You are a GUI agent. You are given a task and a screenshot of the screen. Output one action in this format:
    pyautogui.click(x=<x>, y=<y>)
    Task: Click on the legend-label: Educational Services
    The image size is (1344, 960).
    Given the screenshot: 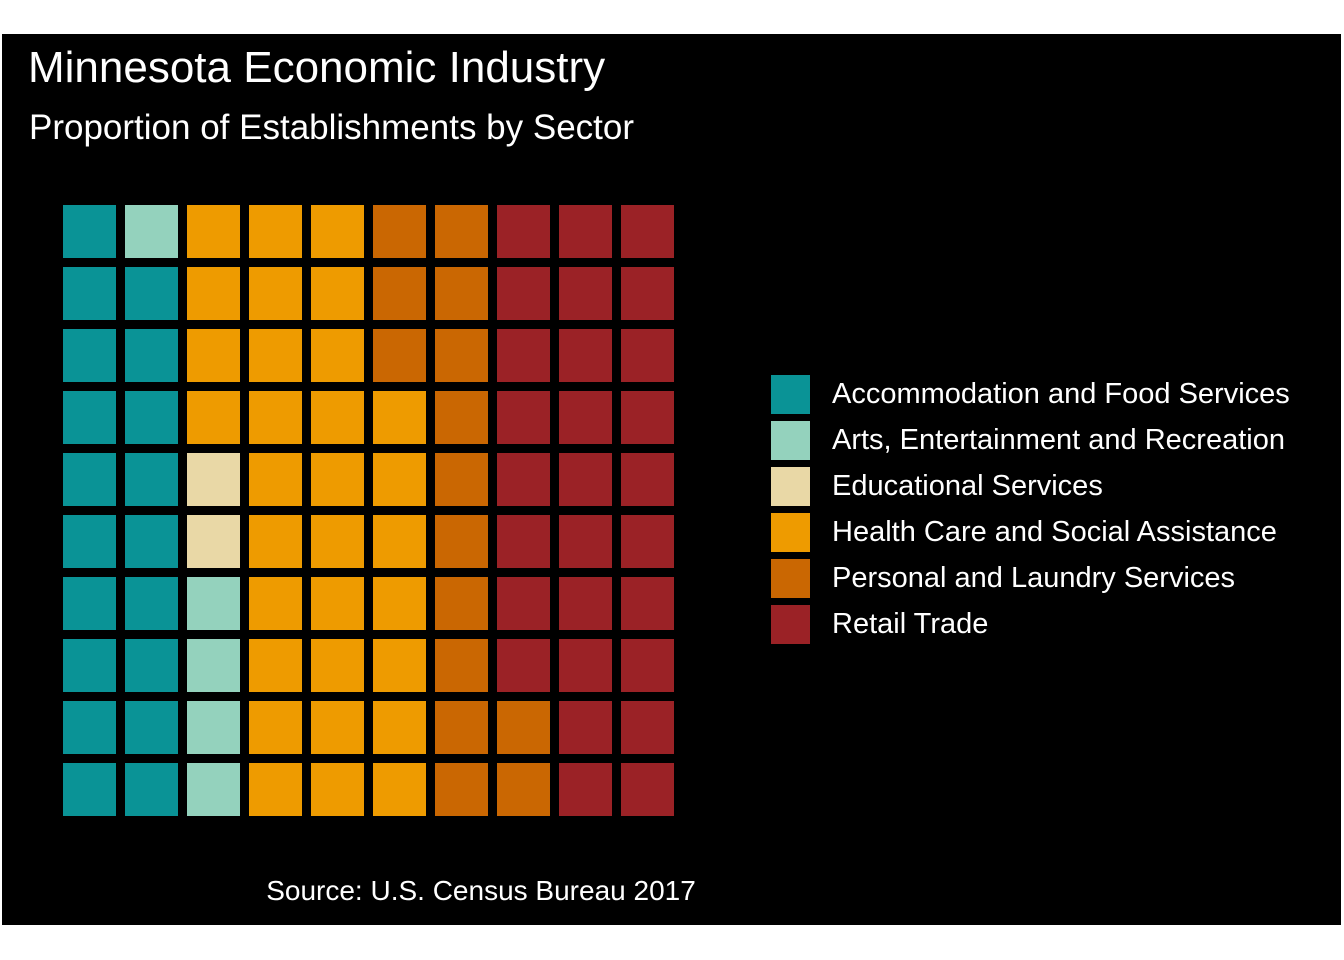 What is the action you would take?
    pyautogui.click(x=967, y=486)
    